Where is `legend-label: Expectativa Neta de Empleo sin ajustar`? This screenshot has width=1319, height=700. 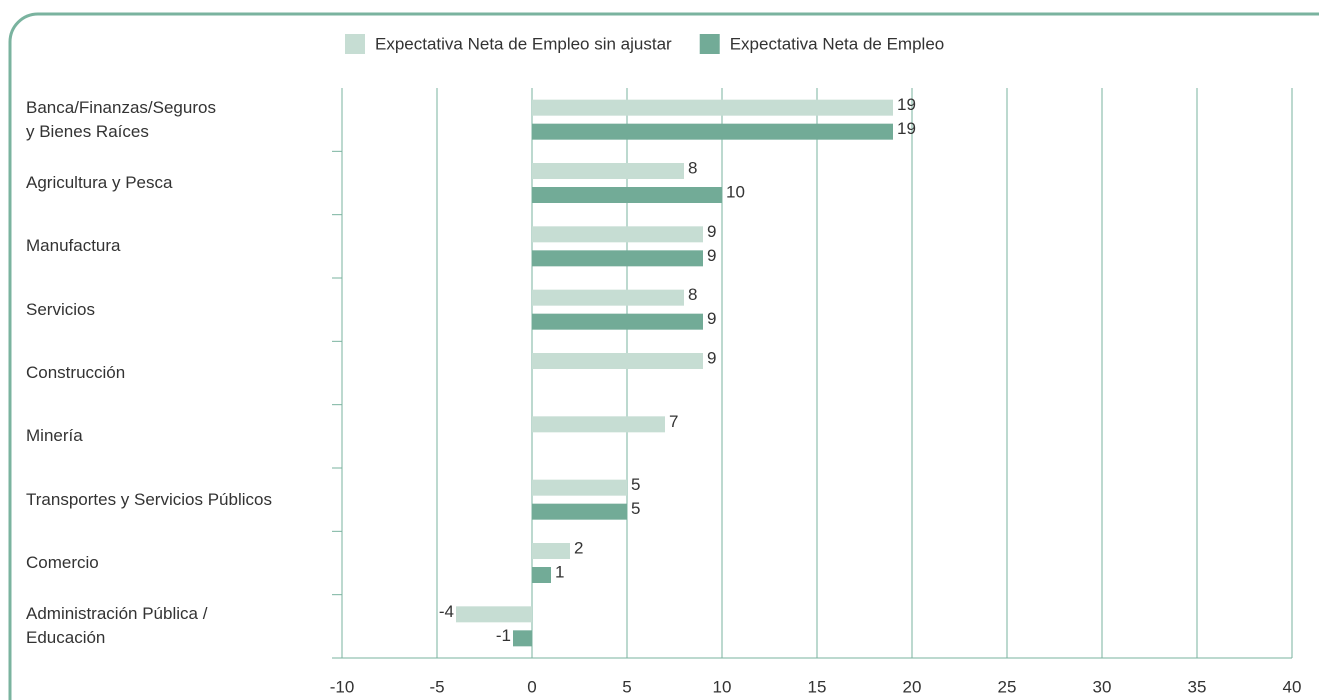 legend-label: Expectativa Neta de Empleo sin ajustar is located at coordinates (523, 43).